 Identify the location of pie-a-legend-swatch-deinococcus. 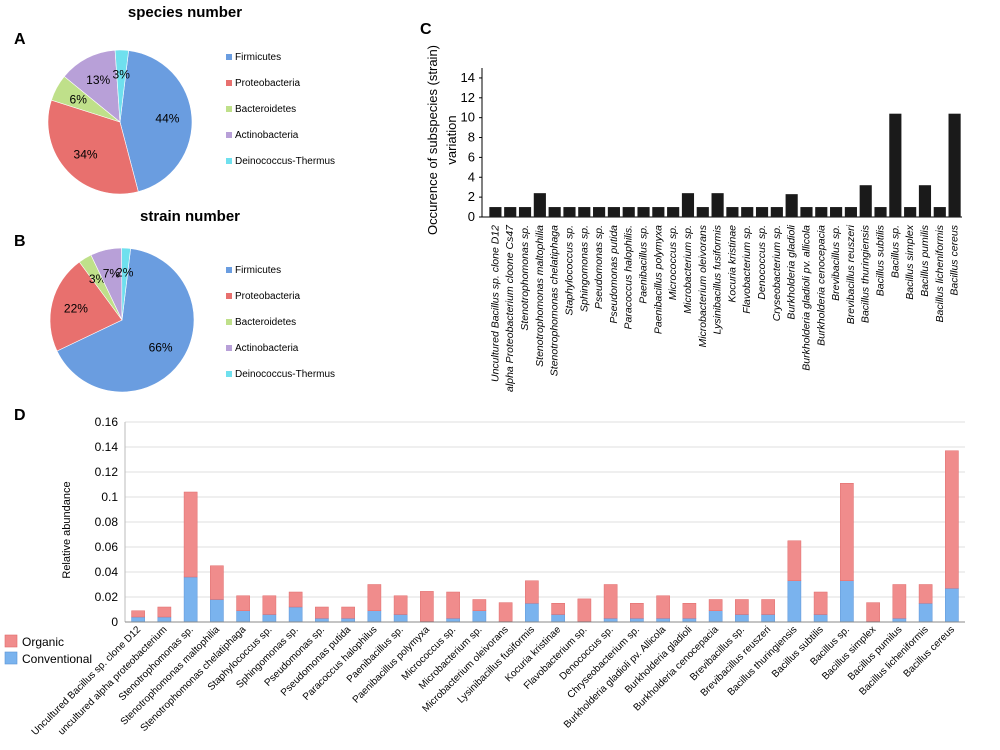
(229, 161).